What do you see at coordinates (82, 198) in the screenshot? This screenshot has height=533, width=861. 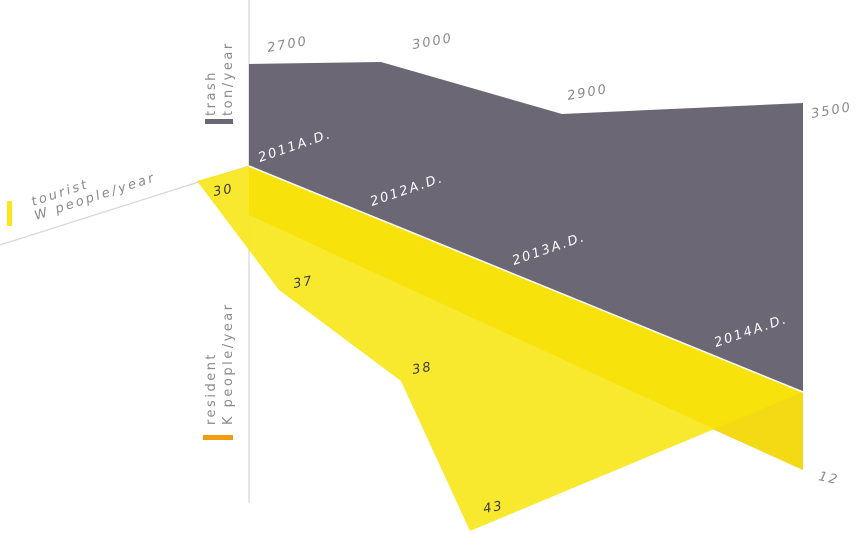 I see `tourist-legend: tourist W people/year` at bounding box center [82, 198].